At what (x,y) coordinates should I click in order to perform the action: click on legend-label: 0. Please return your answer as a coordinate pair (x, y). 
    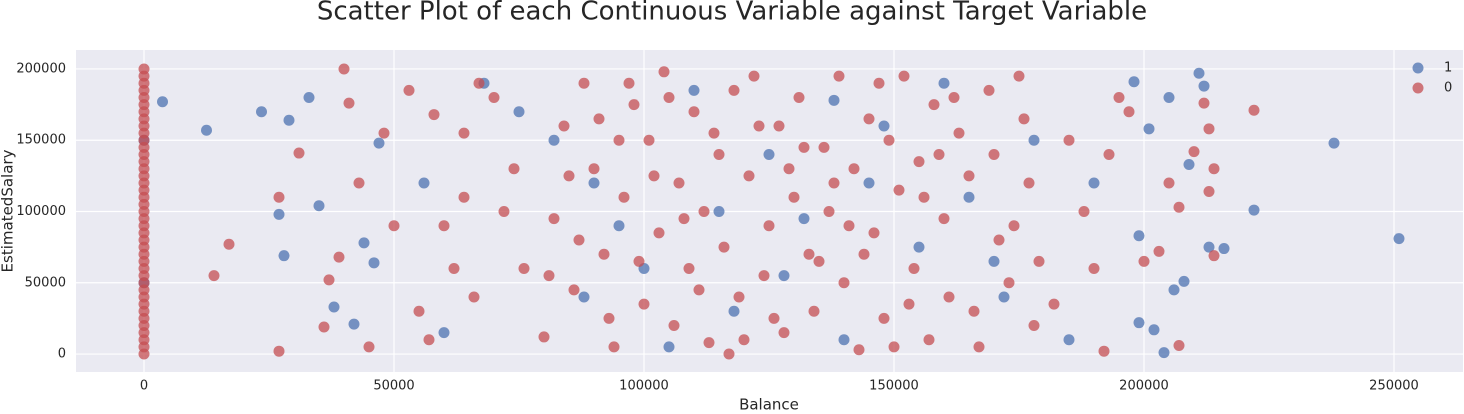
    Looking at the image, I should click on (1448, 88).